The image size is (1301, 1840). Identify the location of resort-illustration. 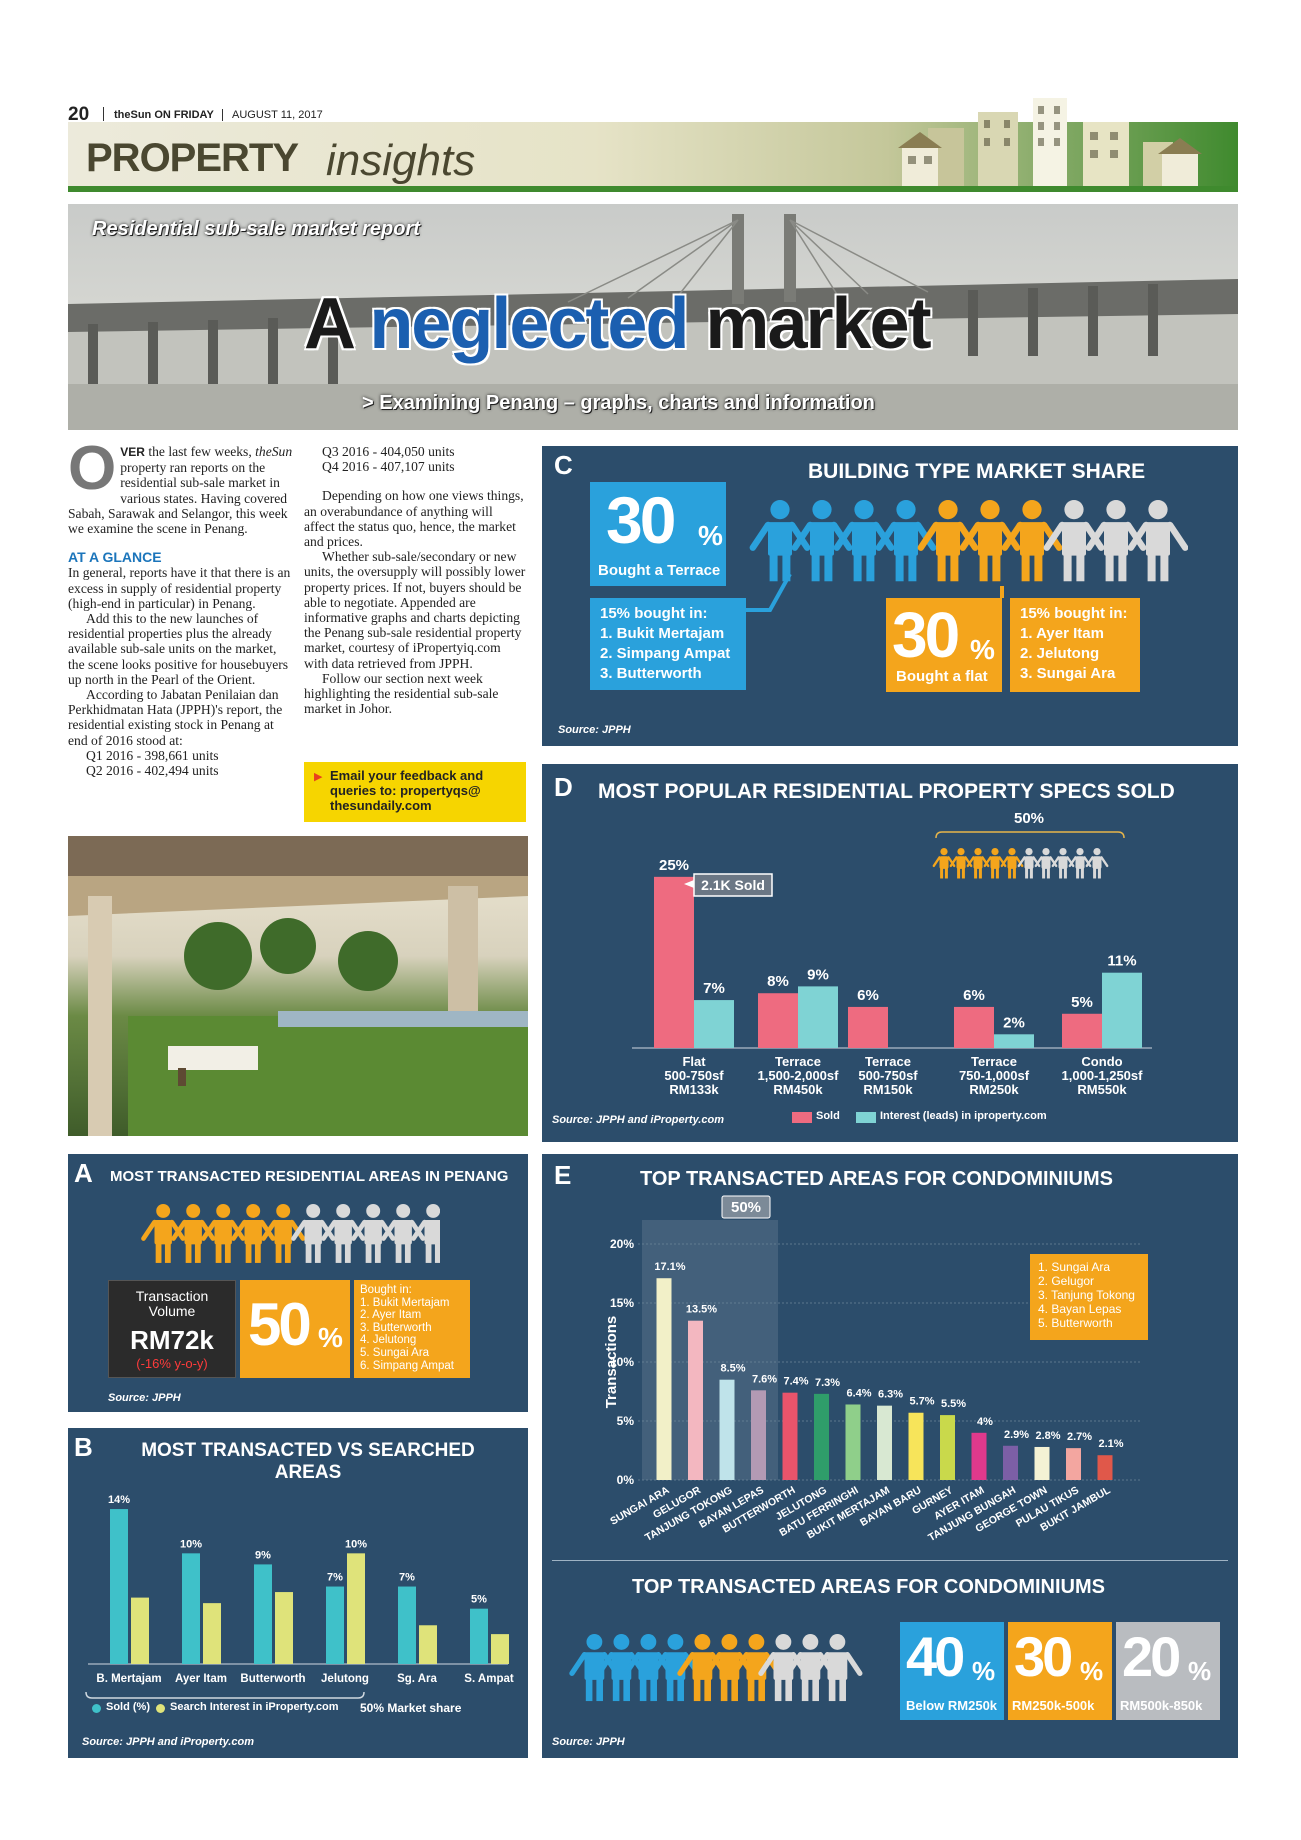
(298, 986).